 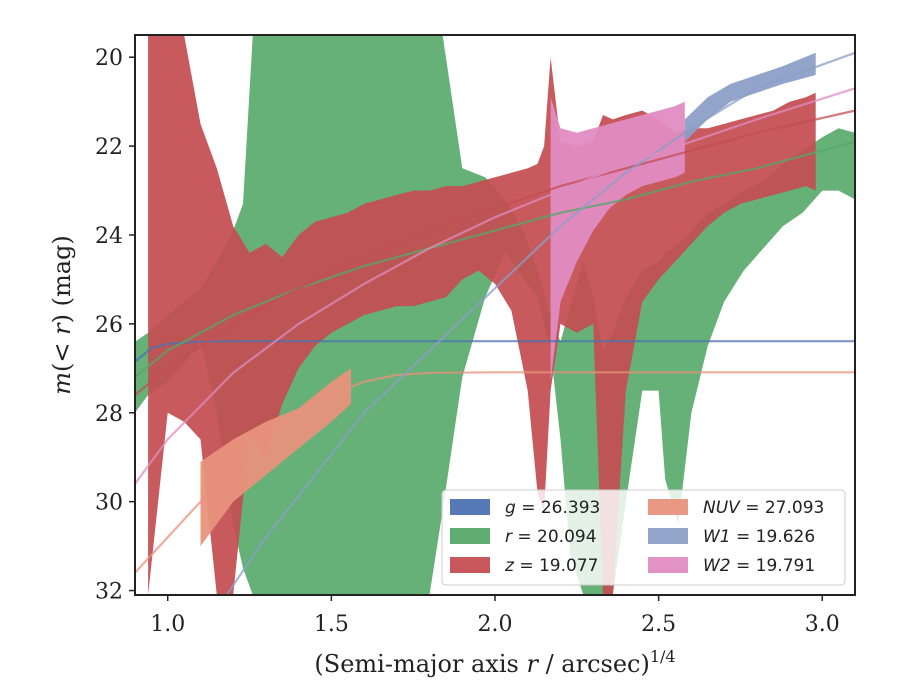 What do you see at coordinates (470, 536) in the screenshot?
I see `legend-swatch-r` at bounding box center [470, 536].